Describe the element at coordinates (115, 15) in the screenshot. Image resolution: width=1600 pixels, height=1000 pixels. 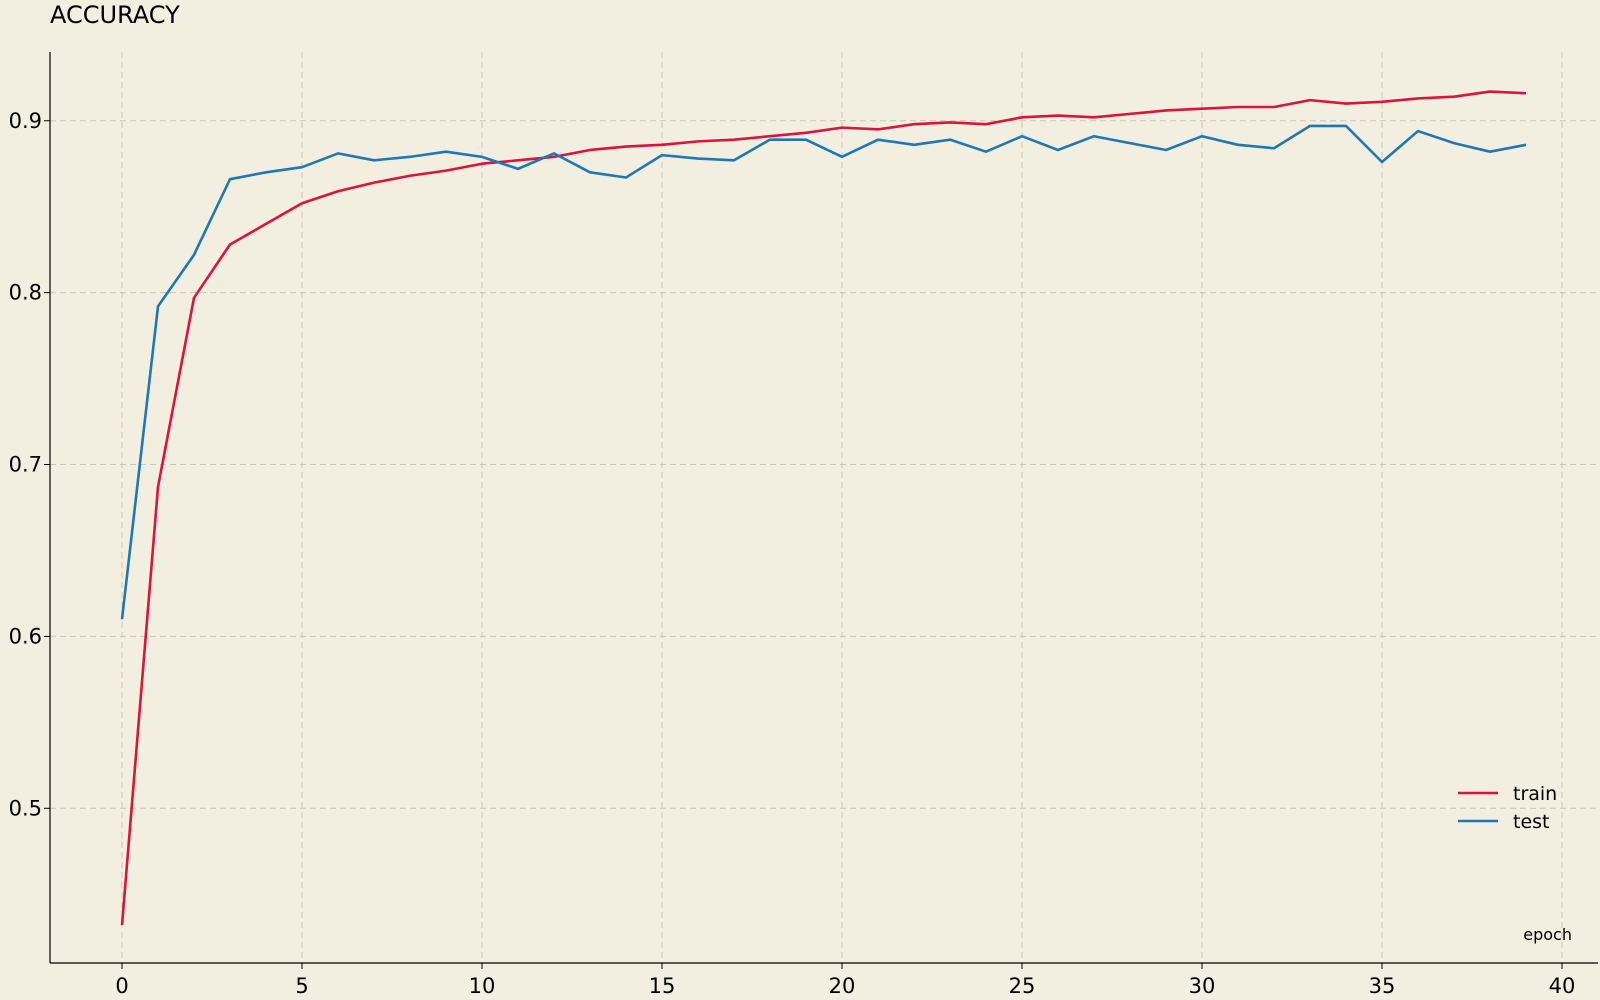
I see `chart-title: ACCURACY` at that location.